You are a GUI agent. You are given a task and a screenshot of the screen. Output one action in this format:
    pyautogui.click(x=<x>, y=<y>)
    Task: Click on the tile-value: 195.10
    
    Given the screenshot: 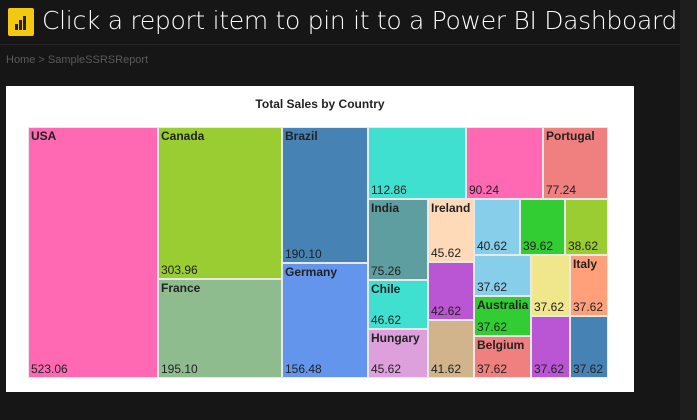 What is the action you would take?
    pyautogui.click(x=179, y=369)
    